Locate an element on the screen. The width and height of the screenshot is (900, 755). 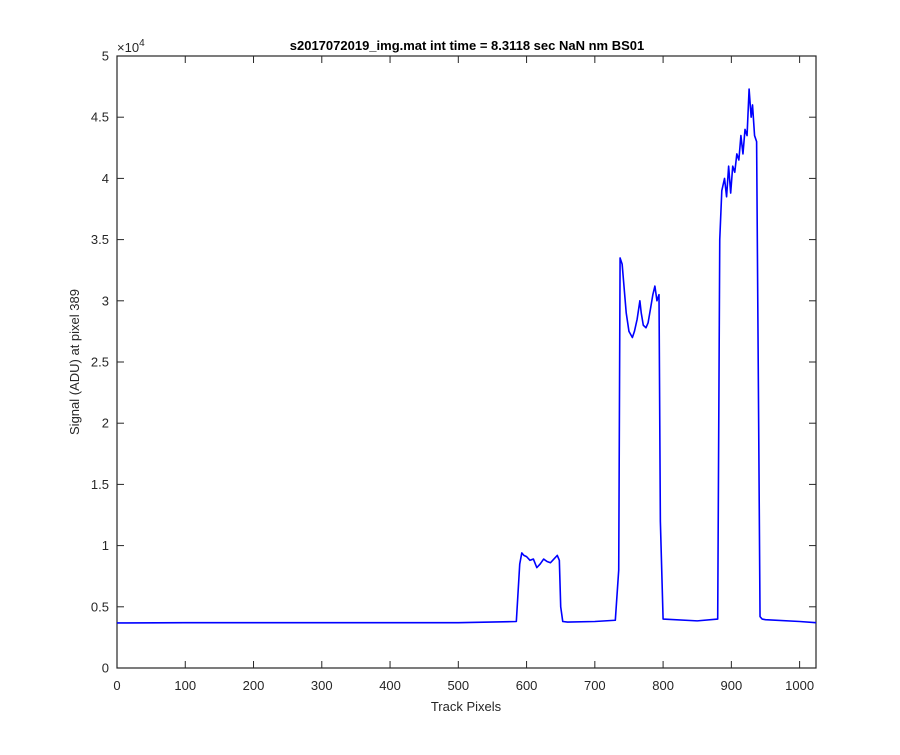
y-tick-label: 1 is located at coordinates (105, 545).